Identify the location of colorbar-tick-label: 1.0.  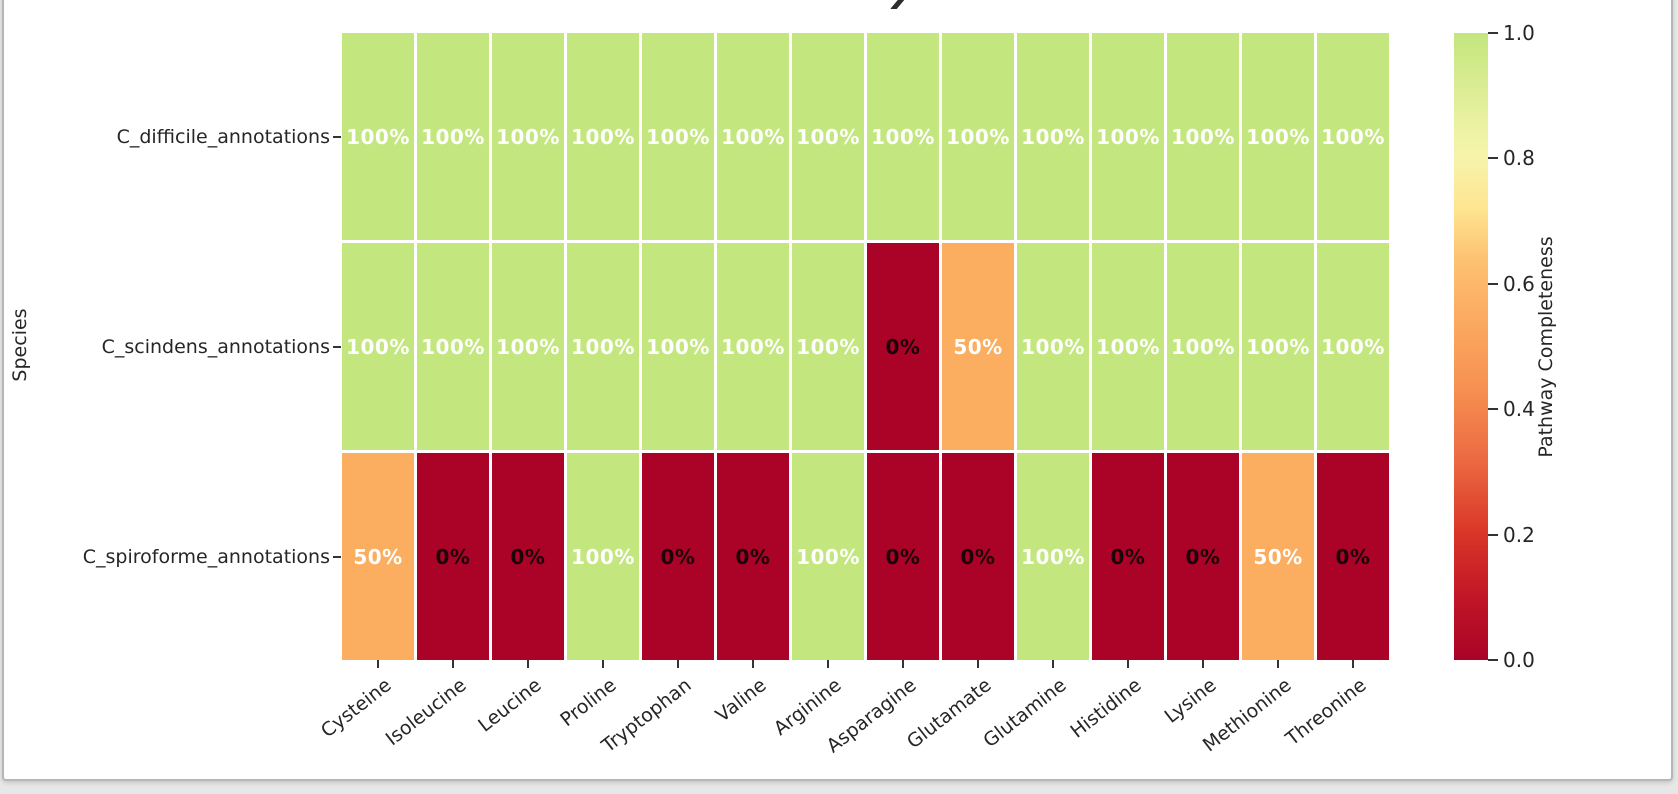
(1519, 33).